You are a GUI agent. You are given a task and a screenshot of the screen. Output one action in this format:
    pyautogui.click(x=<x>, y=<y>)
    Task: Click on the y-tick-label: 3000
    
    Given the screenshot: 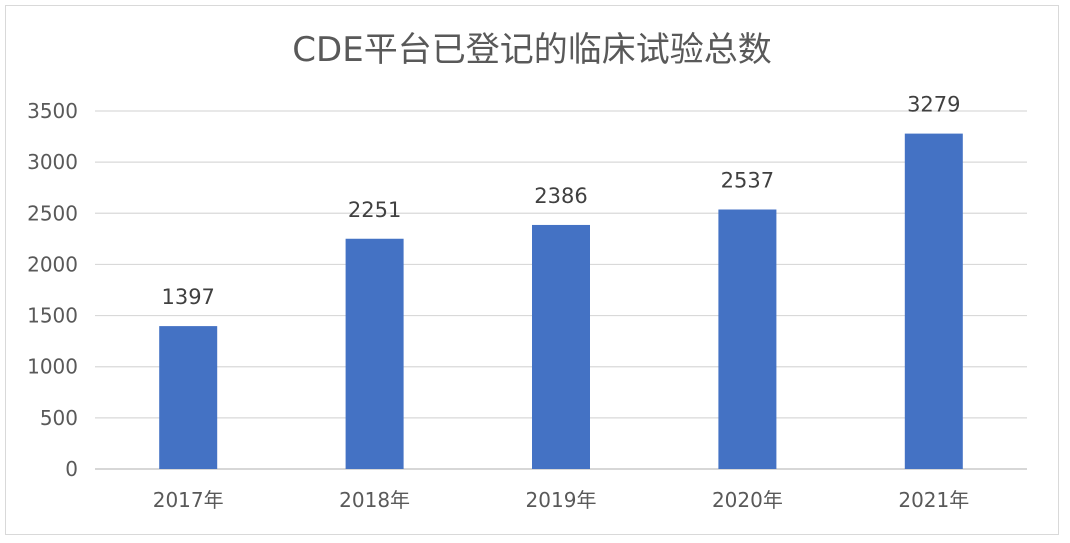 What is the action you would take?
    pyautogui.click(x=52, y=162)
    